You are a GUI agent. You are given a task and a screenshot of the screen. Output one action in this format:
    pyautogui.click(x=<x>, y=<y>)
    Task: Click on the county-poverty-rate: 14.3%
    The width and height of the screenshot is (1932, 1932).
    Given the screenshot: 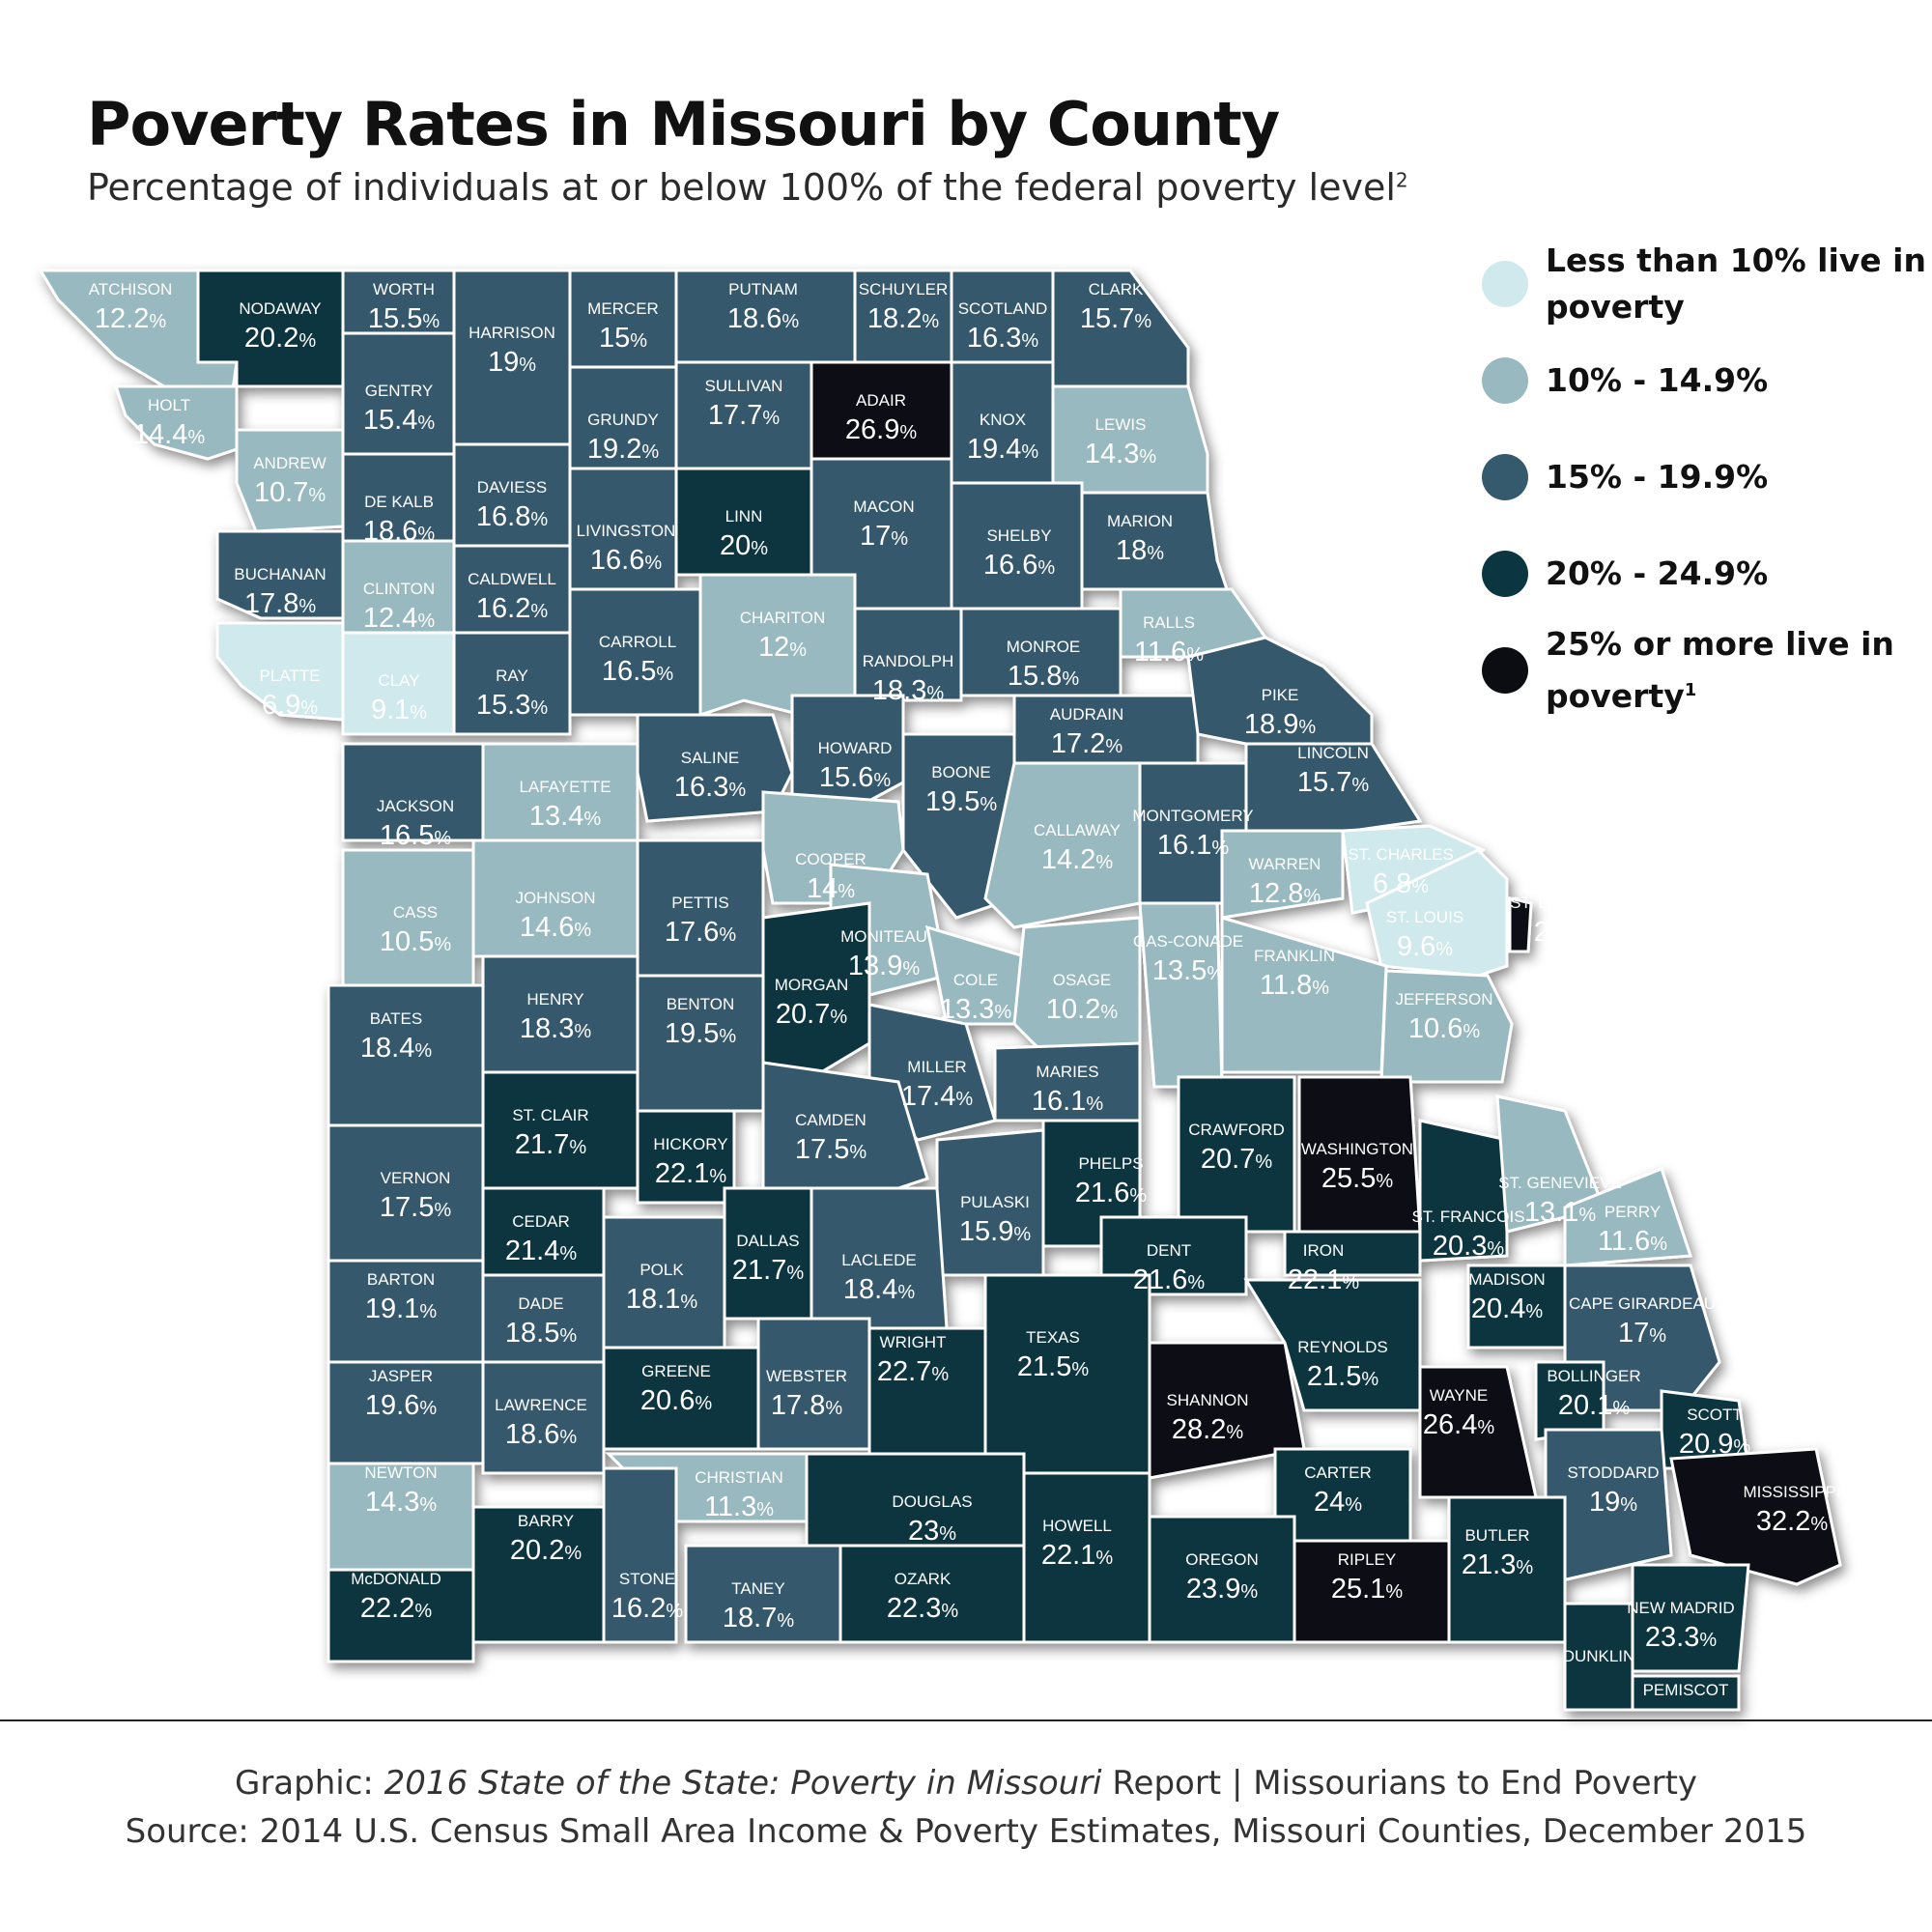 What is the action you would take?
    pyautogui.click(x=1120, y=454)
    